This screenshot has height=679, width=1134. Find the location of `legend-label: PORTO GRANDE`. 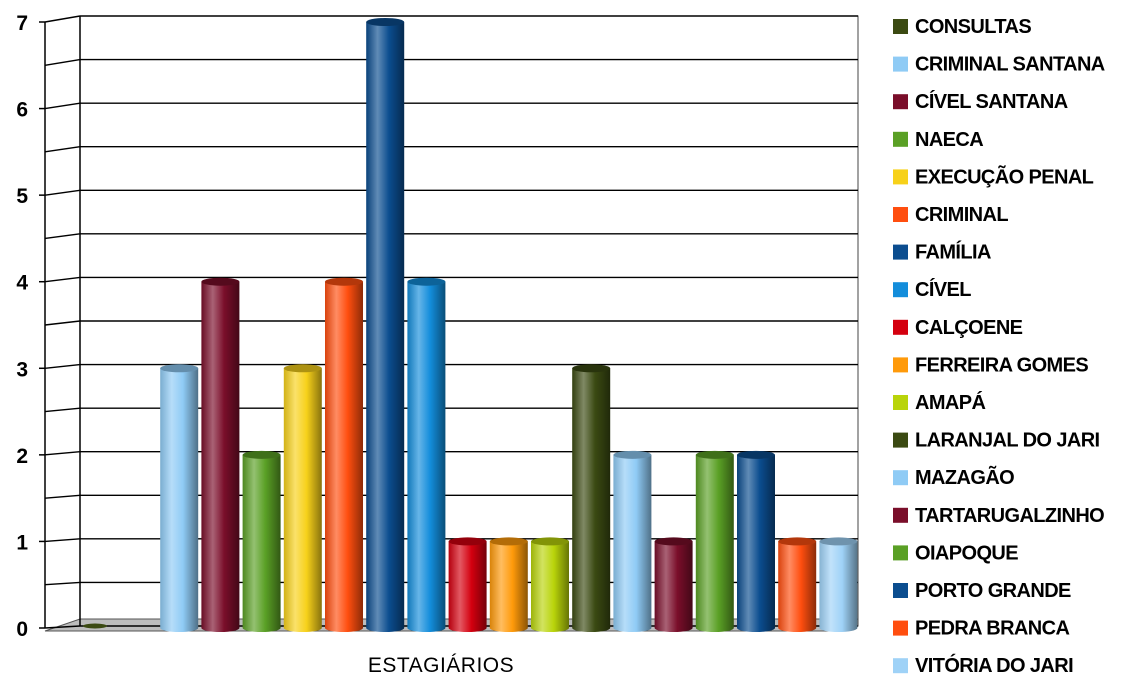

legend-label: PORTO GRANDE is located at coordinates (993, 591).